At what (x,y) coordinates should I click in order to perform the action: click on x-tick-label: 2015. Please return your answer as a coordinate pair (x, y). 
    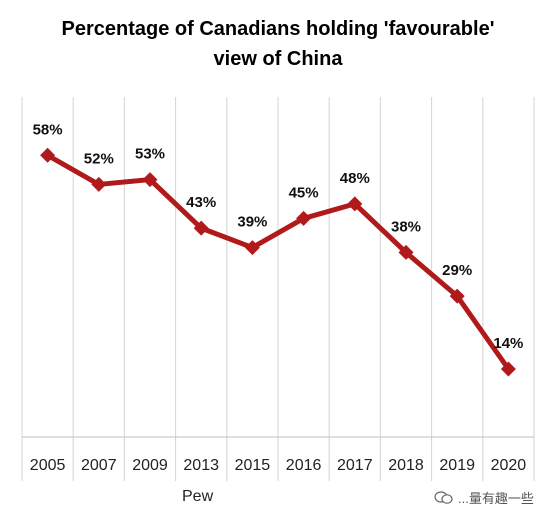
    Looking at the image, I should click on (253, 465).